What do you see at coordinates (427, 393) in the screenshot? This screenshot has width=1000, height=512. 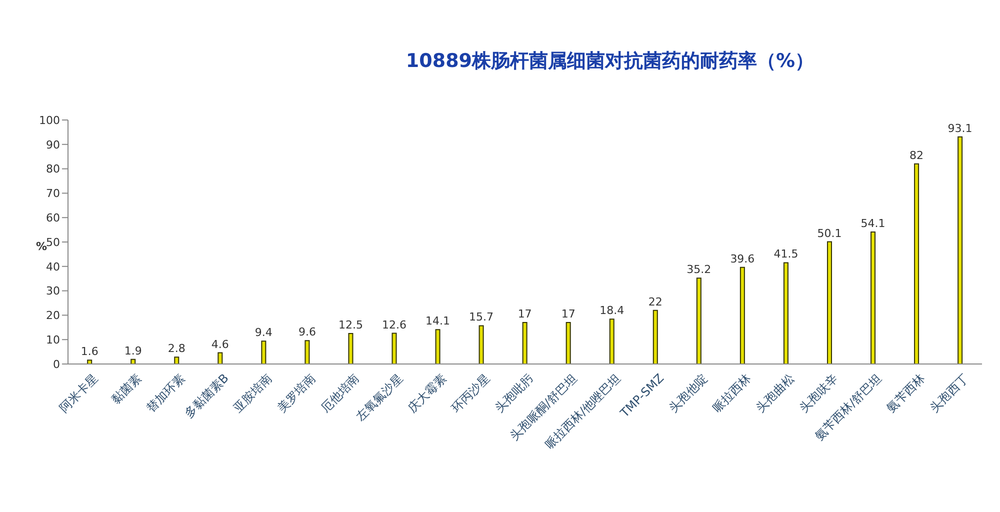 I see `x-tick-label: 庆大霉素` at bounding box center [427, 393].